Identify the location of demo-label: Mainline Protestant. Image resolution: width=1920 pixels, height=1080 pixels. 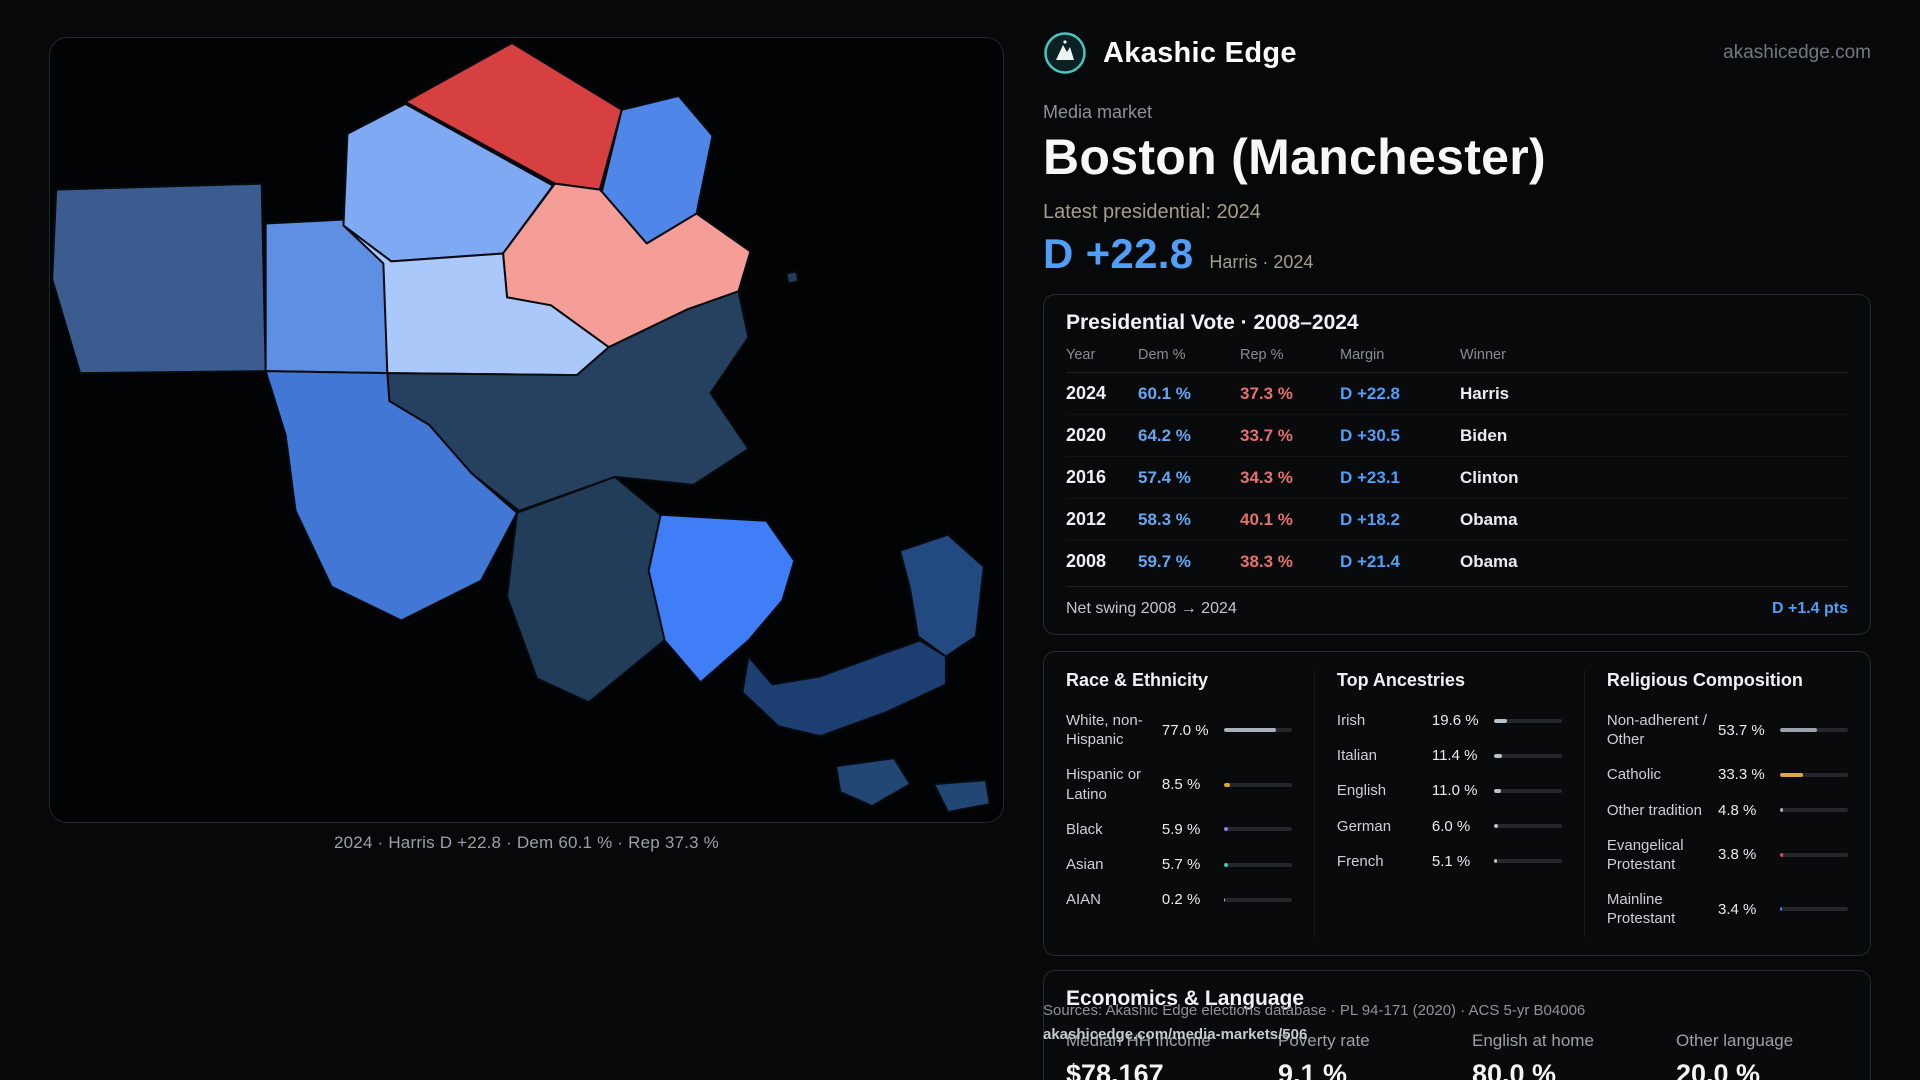
(1641, 909).